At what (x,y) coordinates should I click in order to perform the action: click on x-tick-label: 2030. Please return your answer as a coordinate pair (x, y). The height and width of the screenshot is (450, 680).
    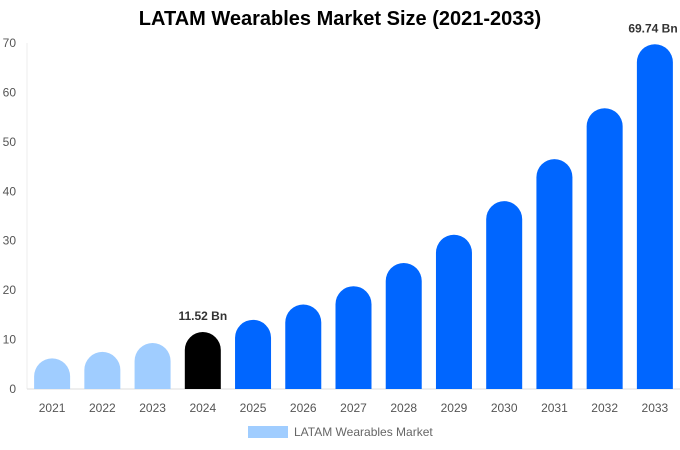
    Looking at the image, I should click on (504, 408).